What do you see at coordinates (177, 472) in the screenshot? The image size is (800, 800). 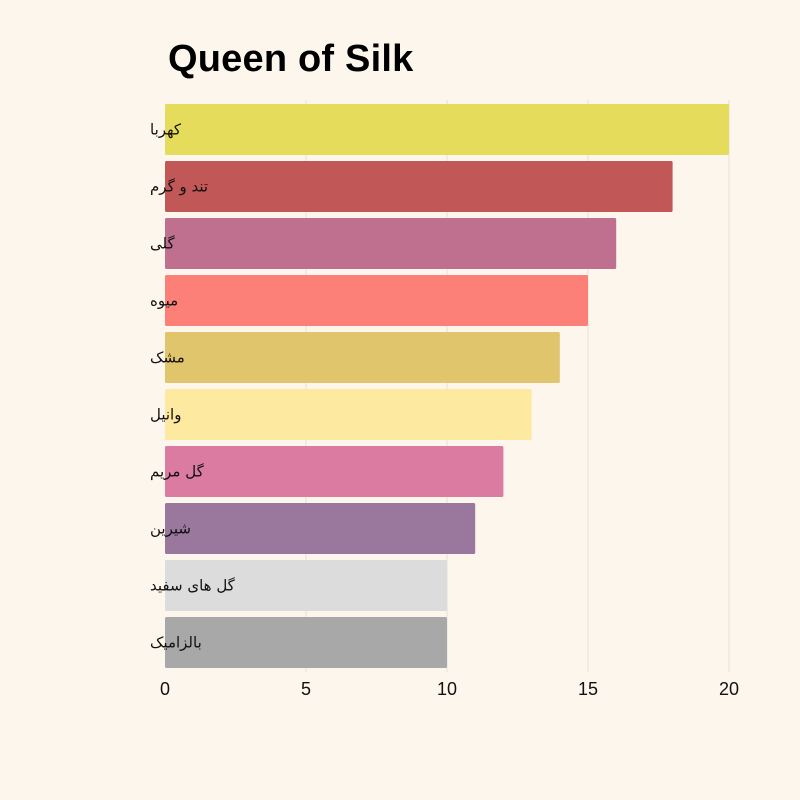 I see `category-label: گل مریم` at bounding box center [177, 472].